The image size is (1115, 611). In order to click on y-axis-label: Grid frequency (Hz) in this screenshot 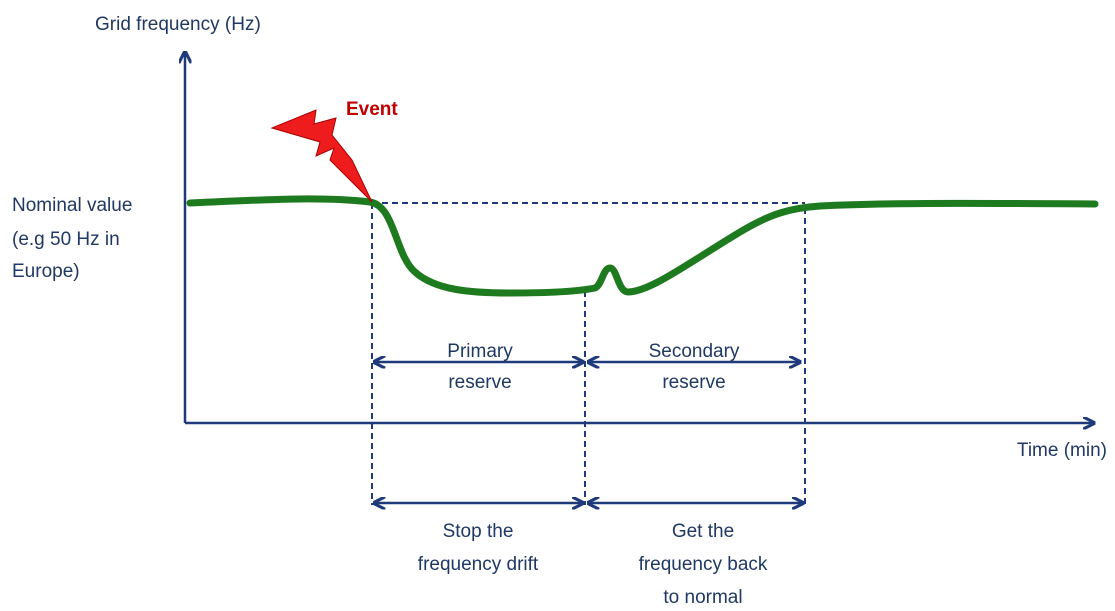, I will do `click(178, 24)`.